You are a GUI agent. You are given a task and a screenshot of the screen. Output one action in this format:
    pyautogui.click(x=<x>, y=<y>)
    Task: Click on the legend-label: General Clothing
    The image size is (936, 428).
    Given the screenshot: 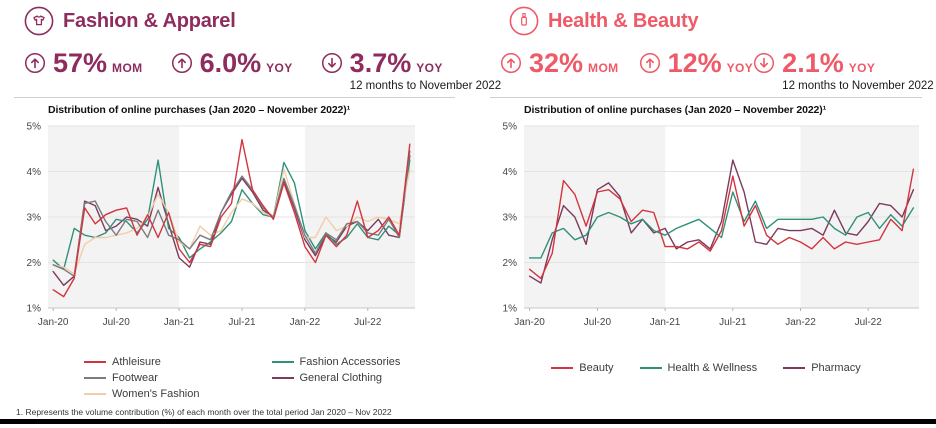 What is the action you would take?
    pyautogui.click(x=341, y=378)
    